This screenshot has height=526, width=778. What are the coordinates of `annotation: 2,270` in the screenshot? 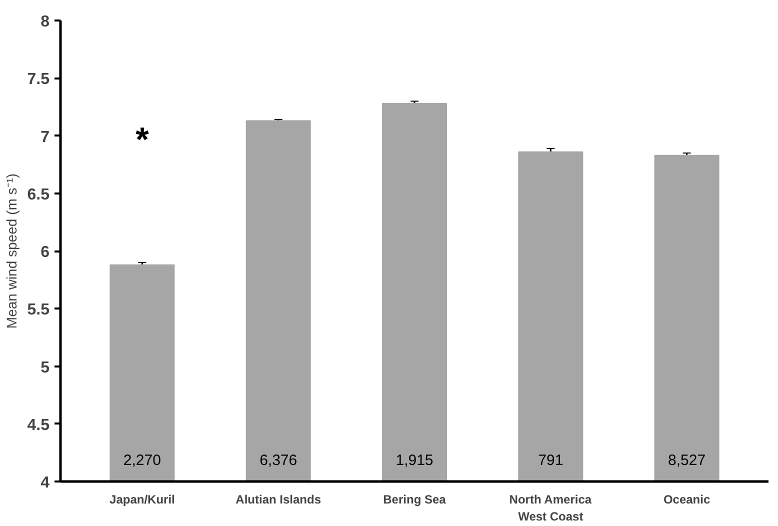 It's located at (142, 460).